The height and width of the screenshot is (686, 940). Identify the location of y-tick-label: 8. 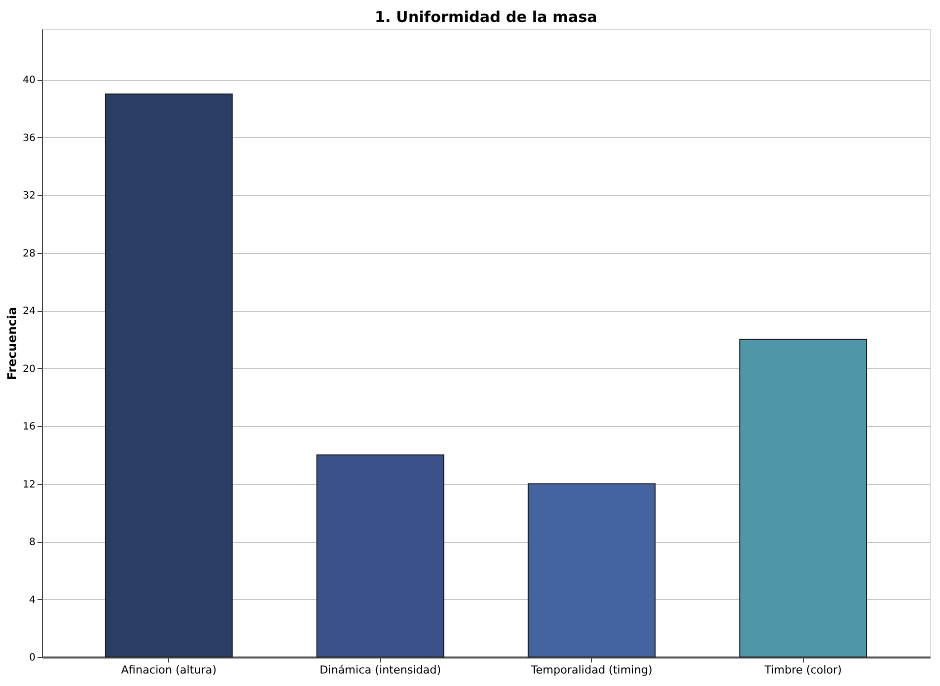
(32, 542).